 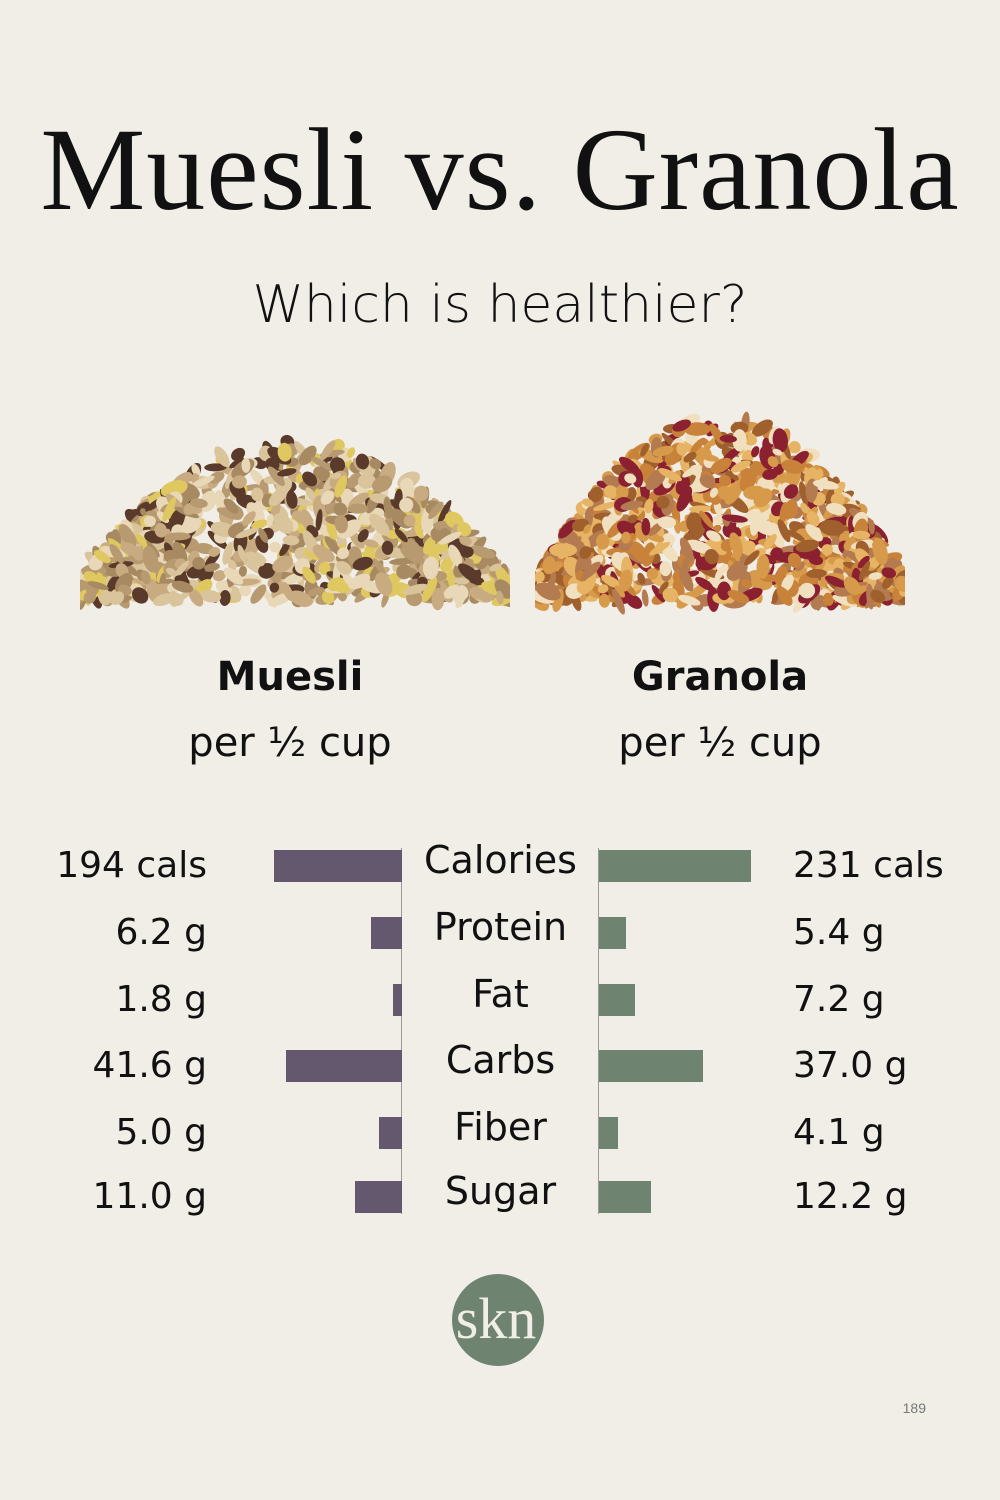 What do you see at coordinates (500, 927) in the screenshot?
I see `category-label: Protein` at bounding box center [500, 927].